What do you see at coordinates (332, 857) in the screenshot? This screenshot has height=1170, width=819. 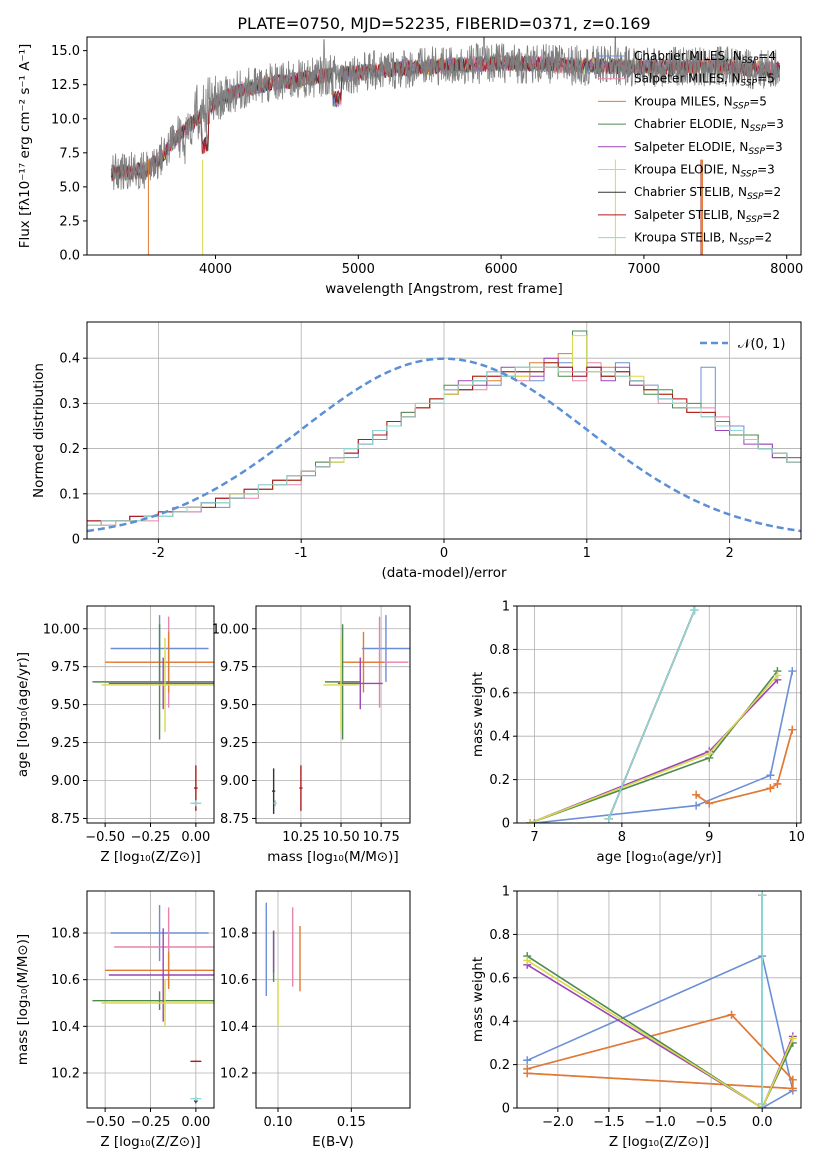 I see `x-axis-label: mass [log₁₀(M/M⊙)]` at bounding box center [332, 857].